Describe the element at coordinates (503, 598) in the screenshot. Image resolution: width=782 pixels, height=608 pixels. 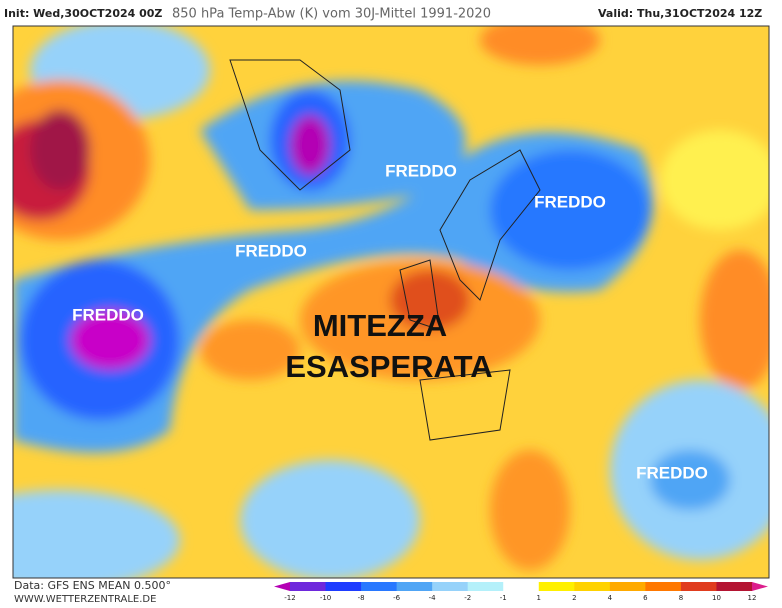
I see `colorbar-tick-label: -1` at that location.